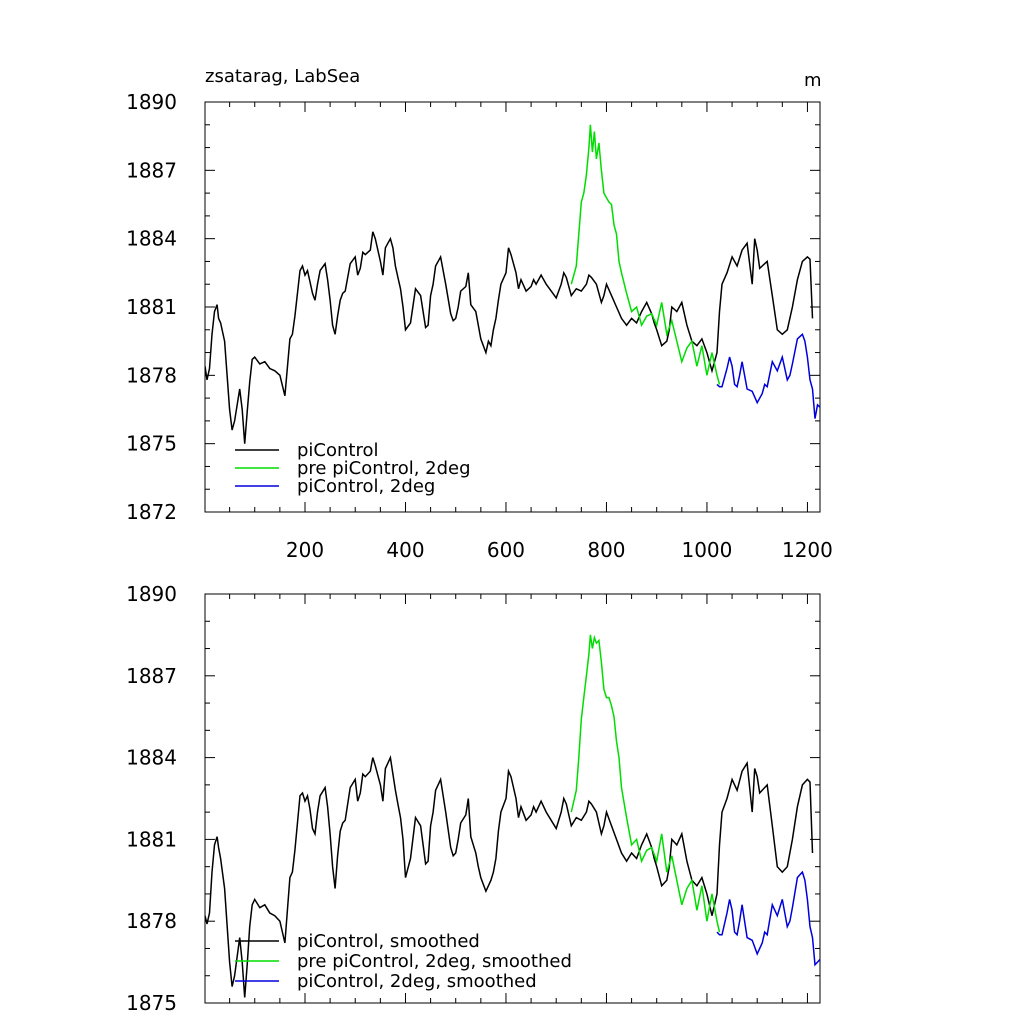  Describe the element at coordinates (388, 941) in the screenshot. I see `legend-label-1: piControl, smoothed` at that location.